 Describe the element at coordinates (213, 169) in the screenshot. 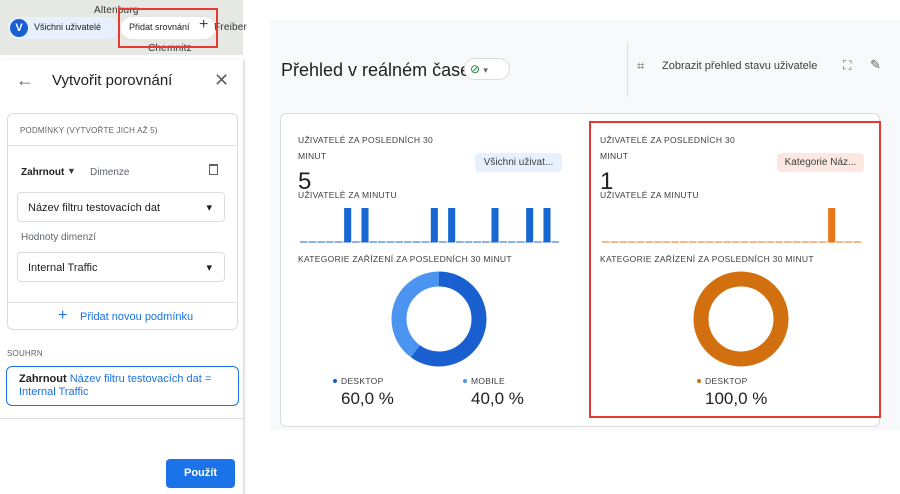

I see `delete-icon` at that location.